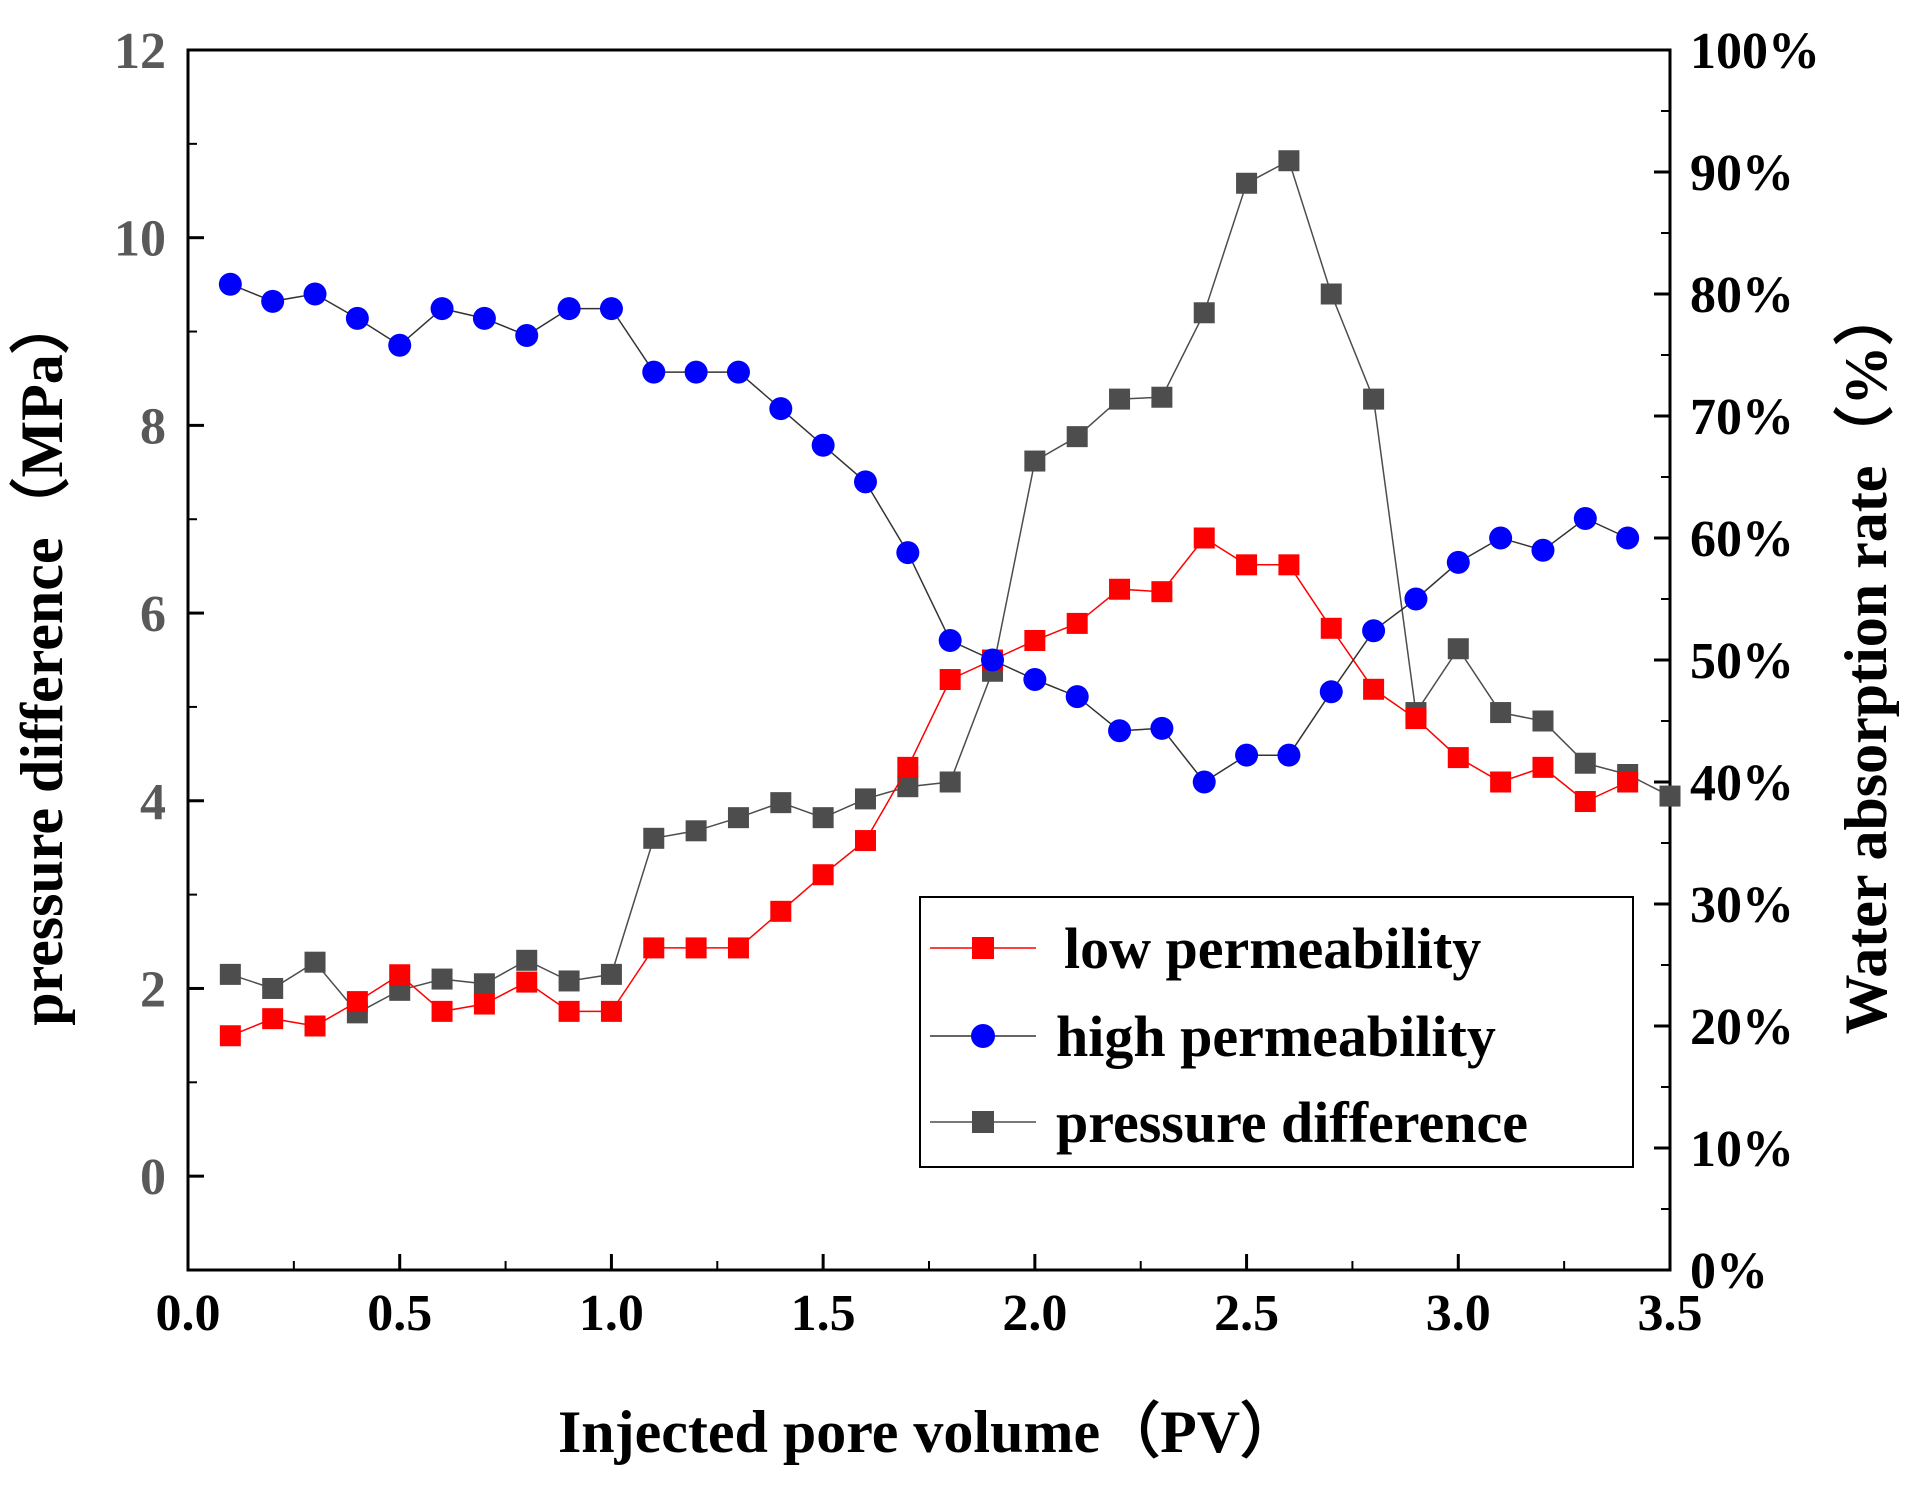 This screenshot has width=1907, height=1491. Describe the element at coordinates (399, 1313) in the screenshot. I see `x-tick-label-0-5: 0.5` at that location.